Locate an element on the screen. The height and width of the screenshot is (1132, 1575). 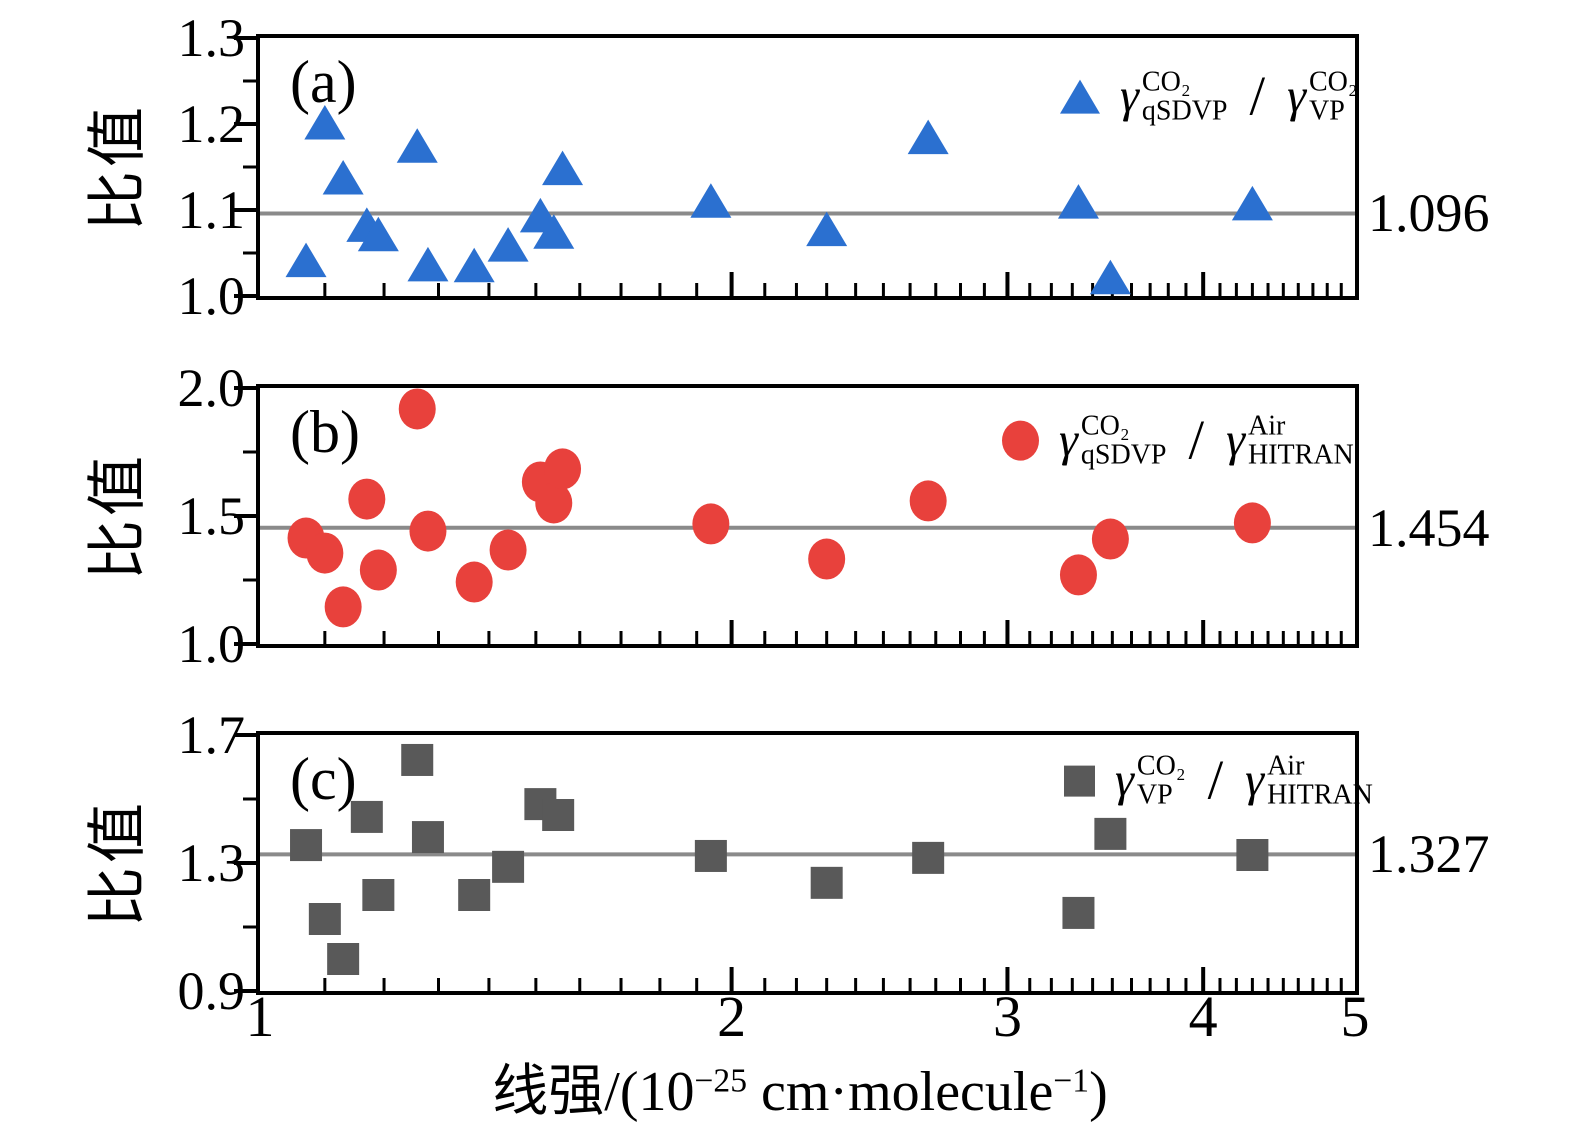
legend-numerator: γ CO₂ VP is located at coordinates (1150, 780).